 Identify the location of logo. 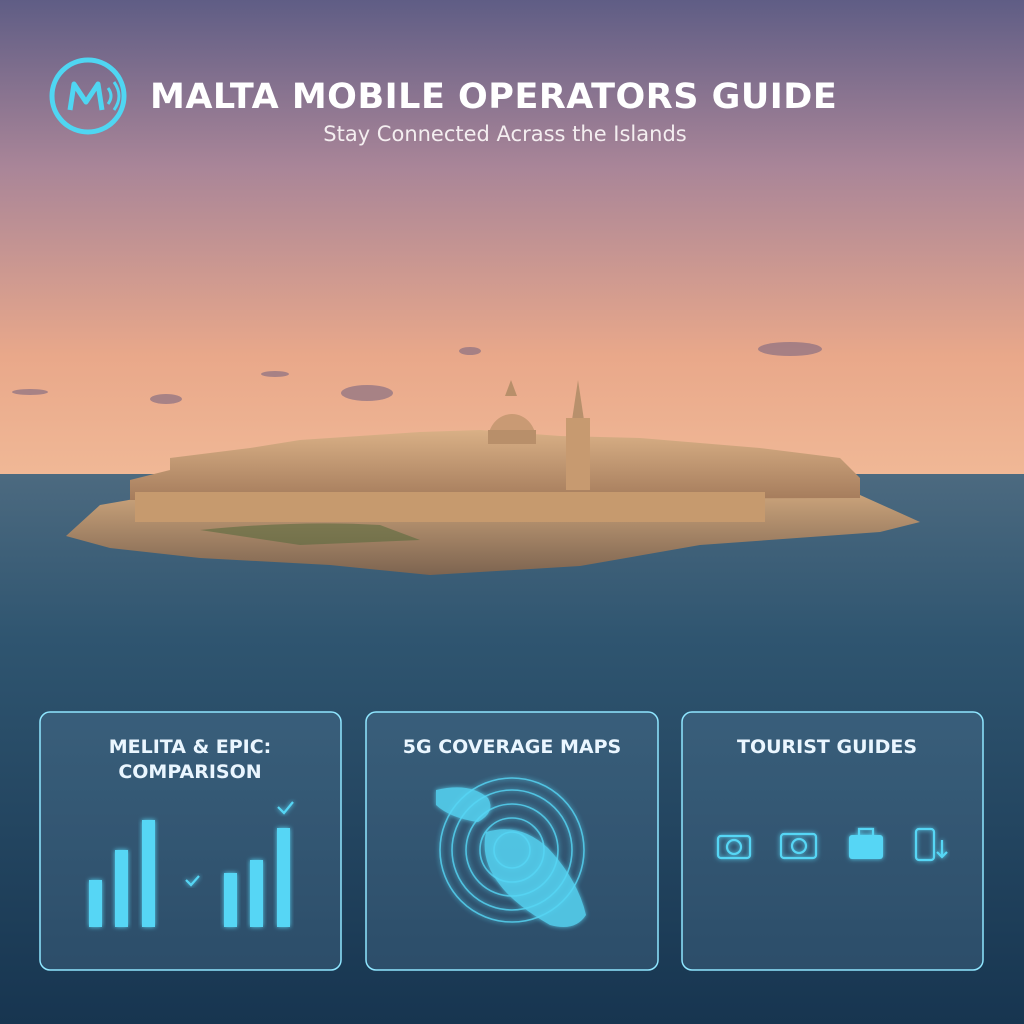
(88, 96).